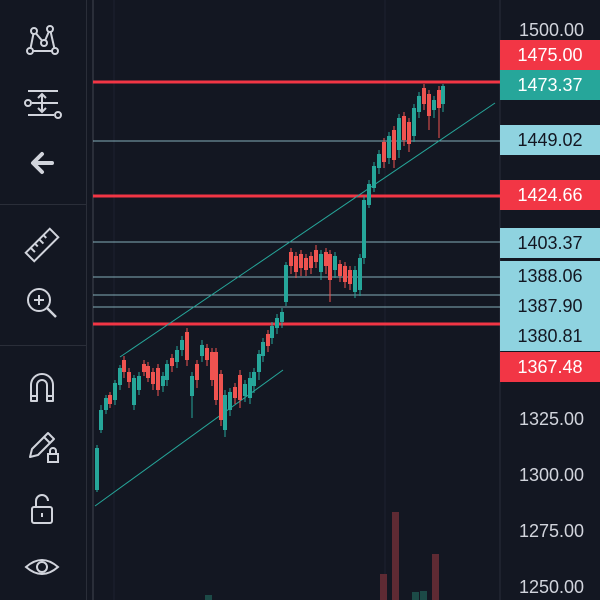 The width and height of the screenshot is (600, 600). What do you see at coordinates (189, 438) in the screenshot?
I see `trend-line` at bounding box center [189, 438].